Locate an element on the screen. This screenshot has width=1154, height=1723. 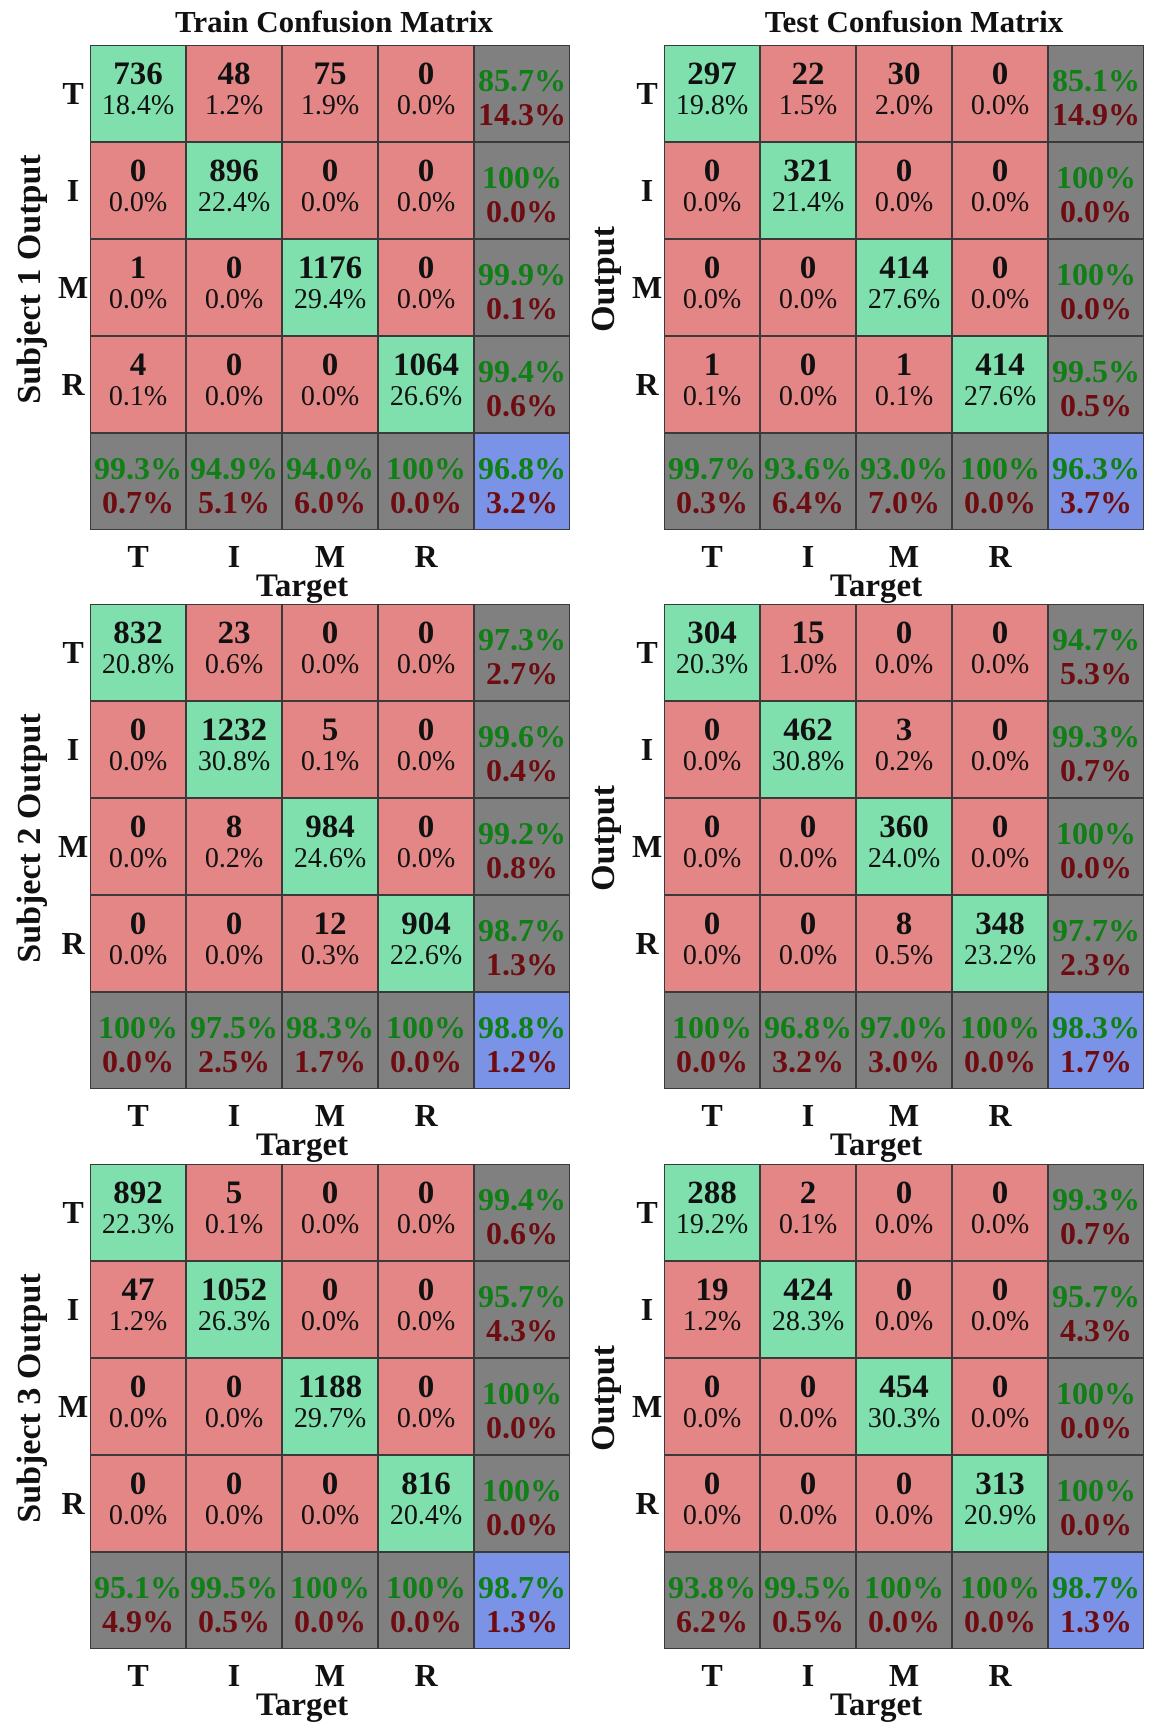
cell-percent: 27.6% is located at coordinates (904, 299).